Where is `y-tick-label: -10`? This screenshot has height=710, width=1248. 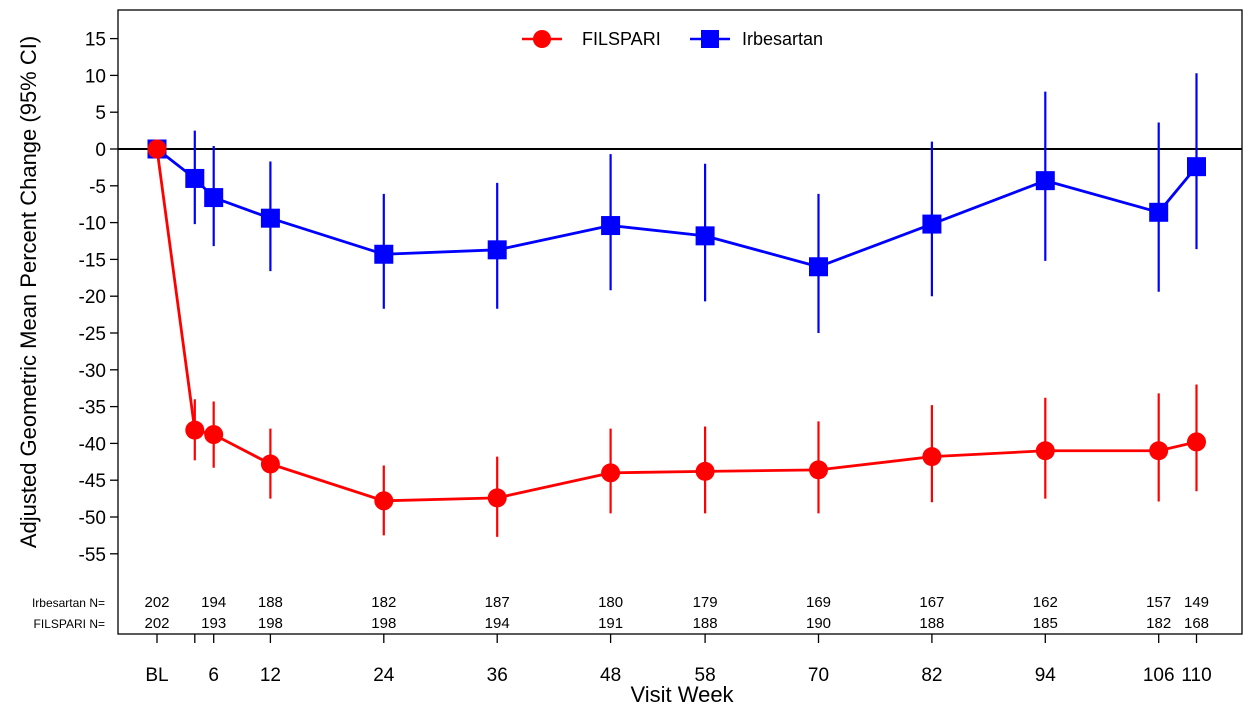 y-tick-label: -10 is located at coordinates (92, 224).